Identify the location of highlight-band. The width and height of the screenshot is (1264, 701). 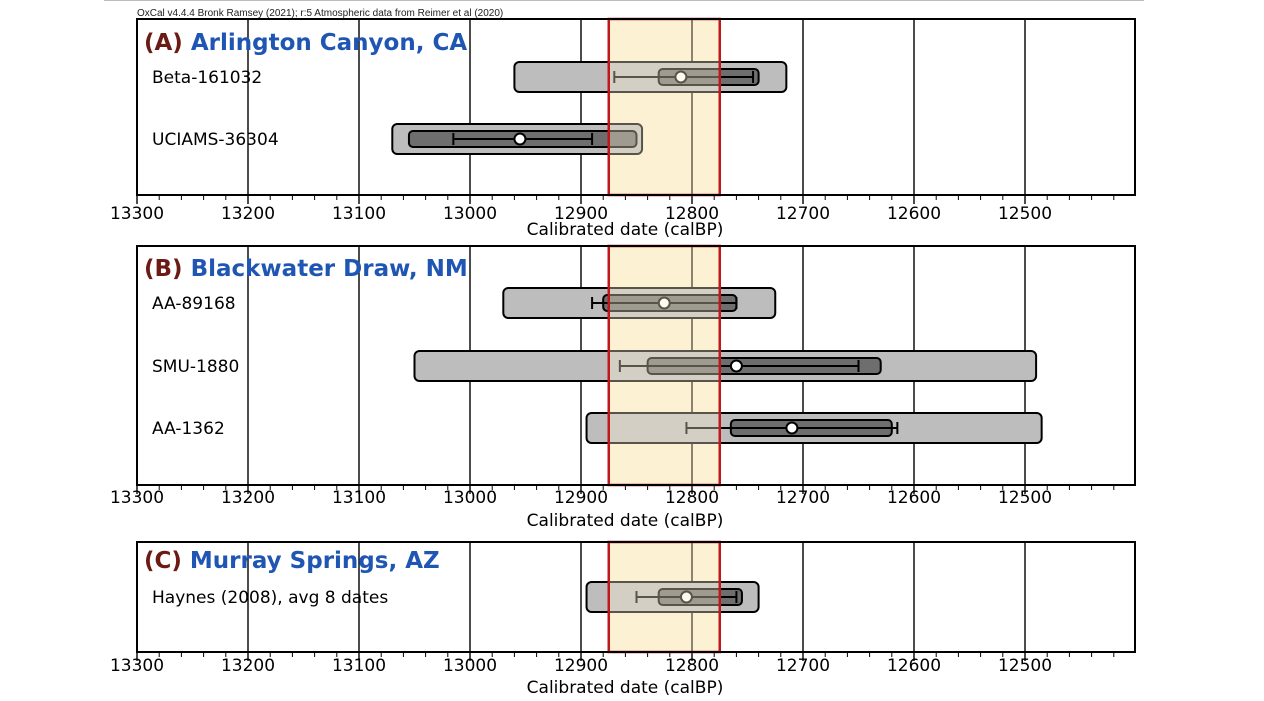
(664, 107).